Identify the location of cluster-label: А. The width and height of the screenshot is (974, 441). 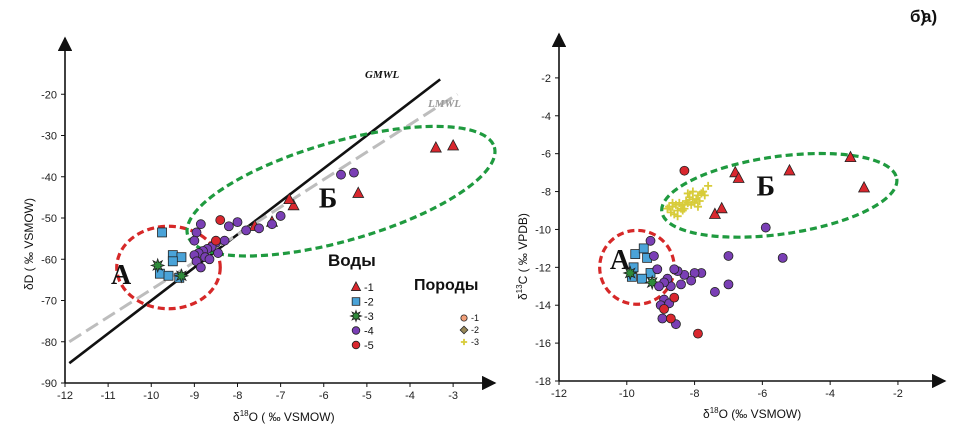
(121, 275).